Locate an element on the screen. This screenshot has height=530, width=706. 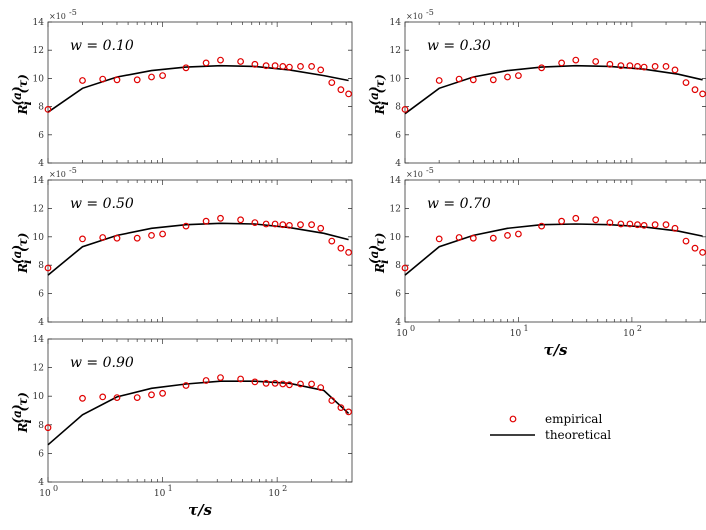
panel-w-label: w = 0.10 is located at coordinates (102, 46).